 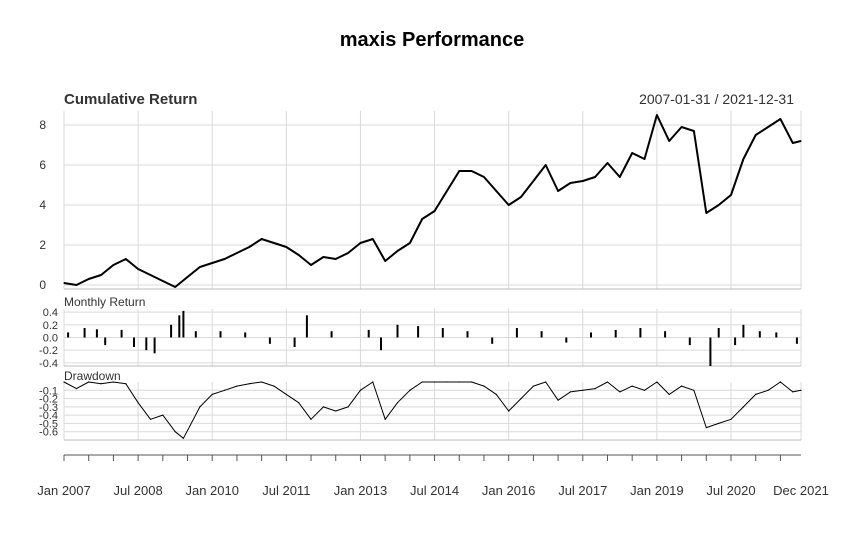 What do you see at coordinates (432, 40) in the screenshot?
I see `chart-title: maxis Performance` at bounding box center [432, 40].